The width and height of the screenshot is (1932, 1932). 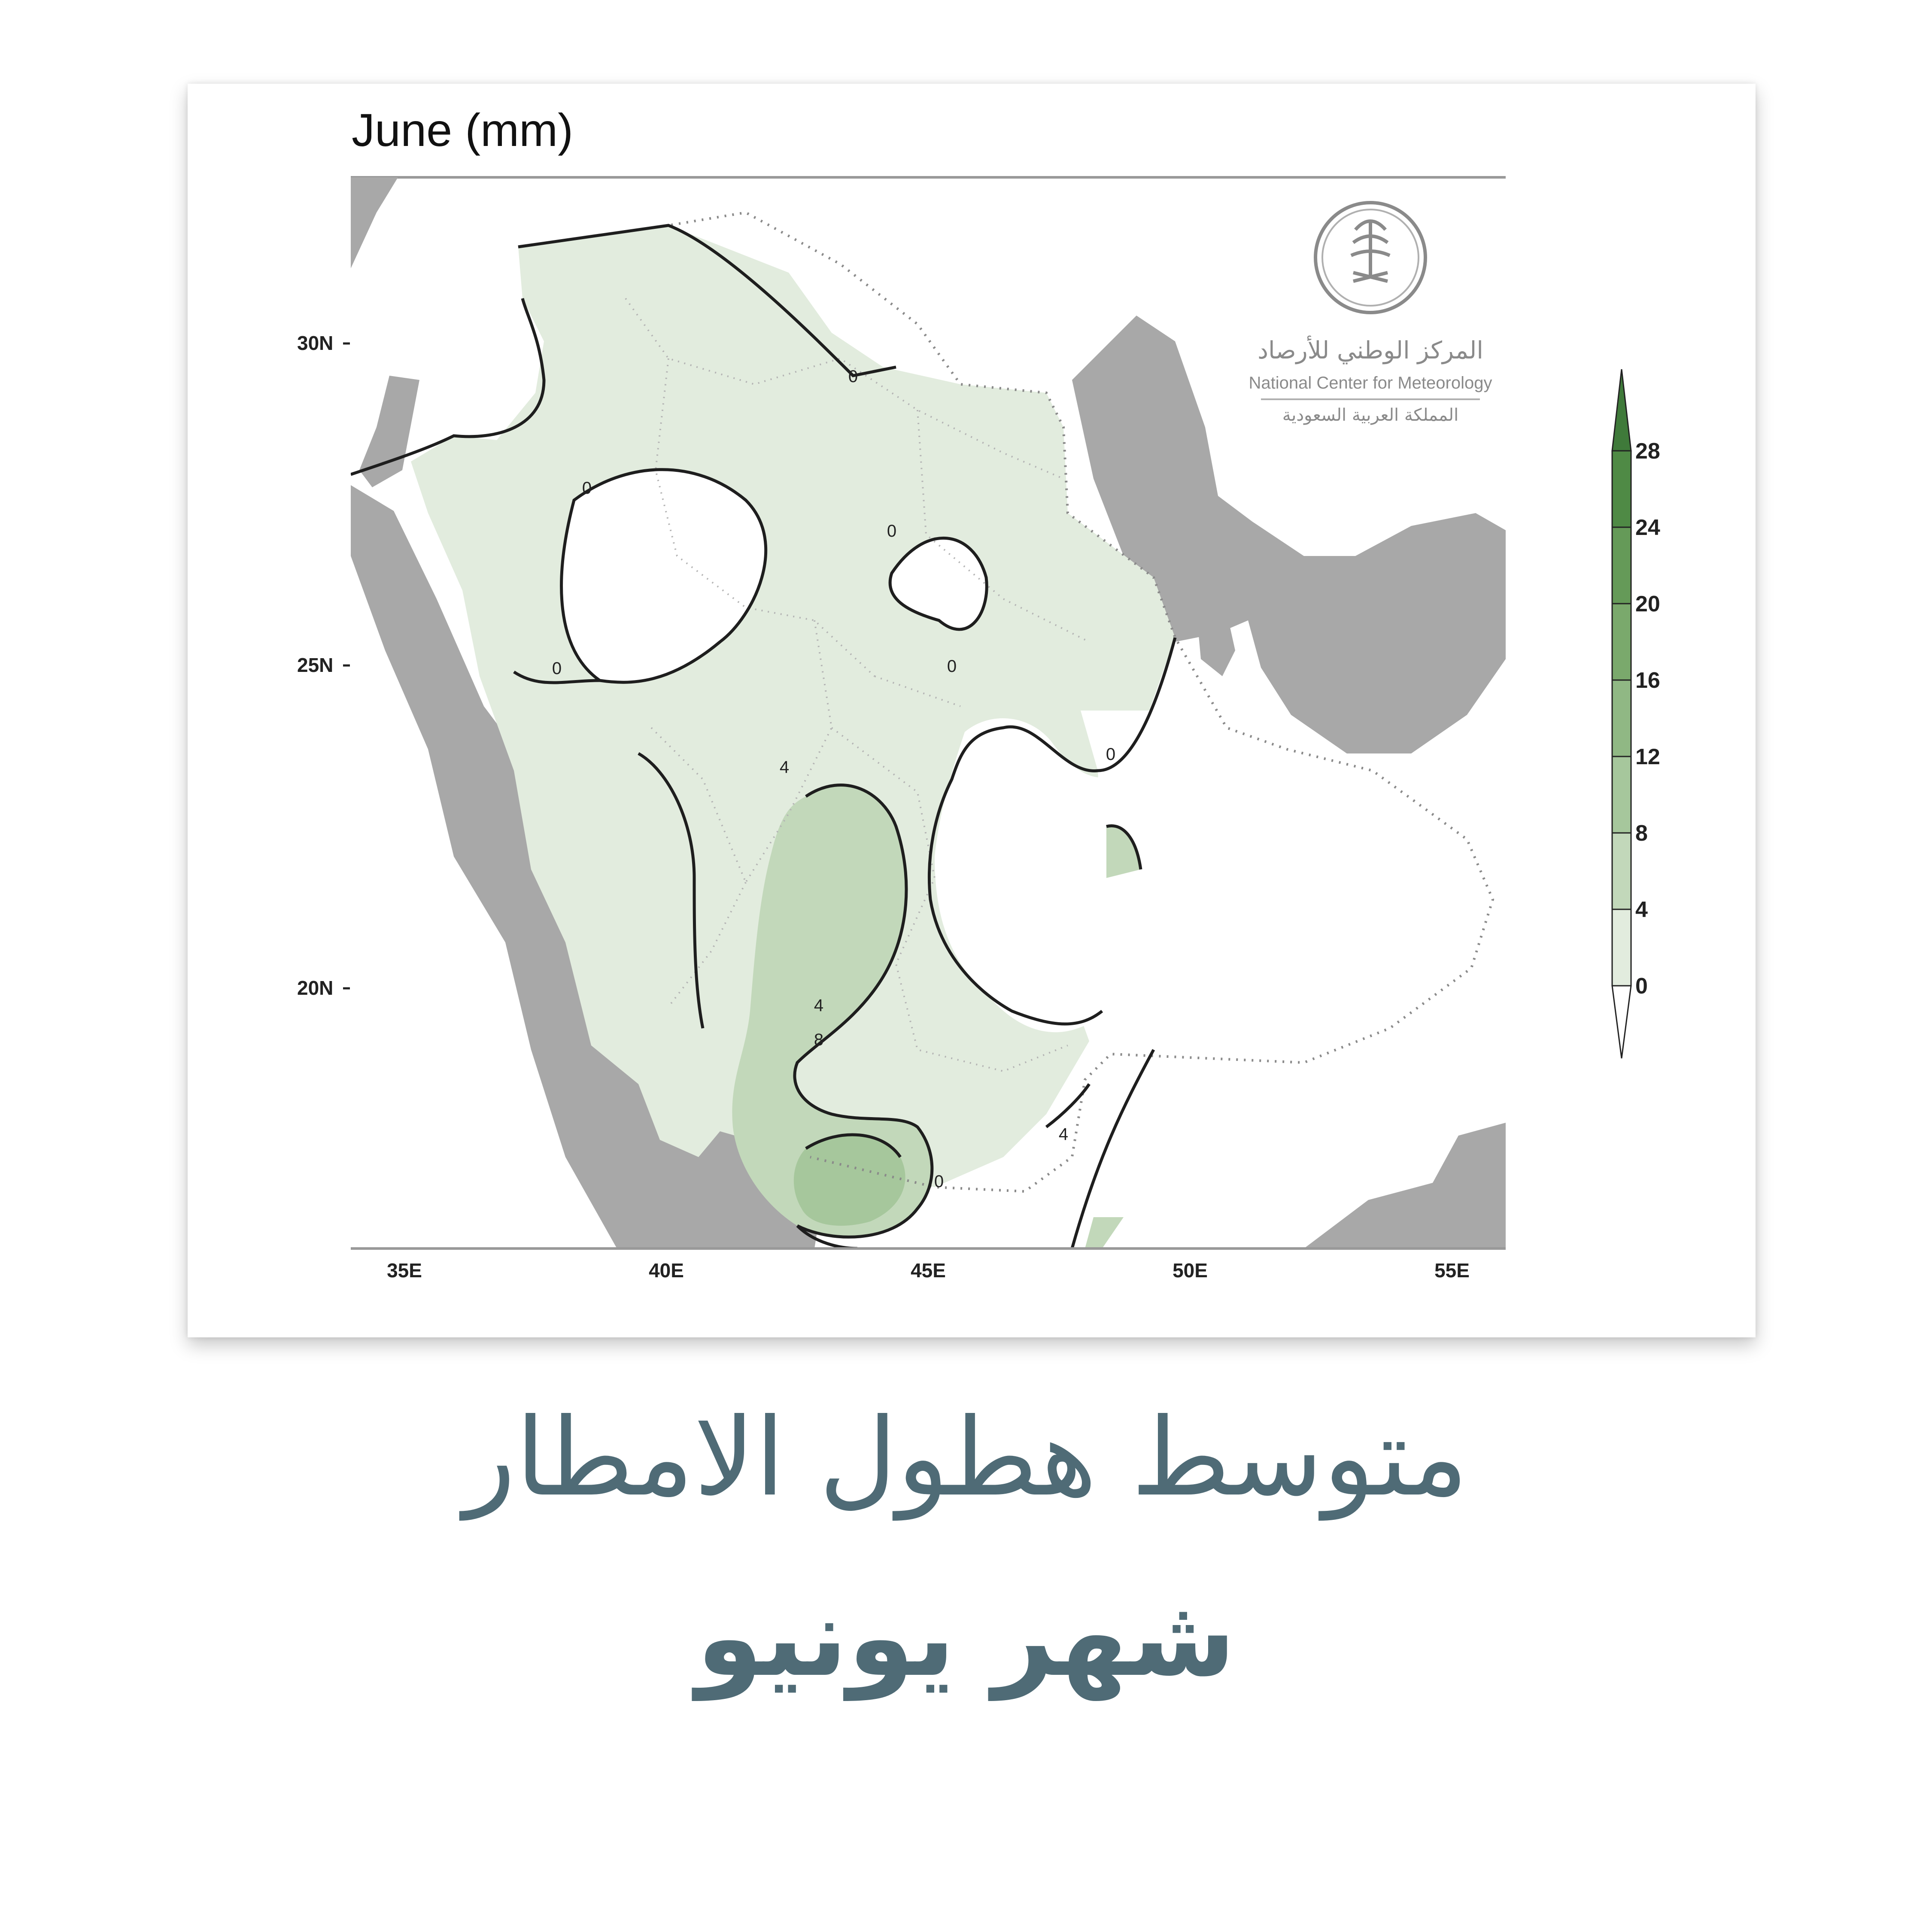 I want to click on longitude-axis: 35E 40E 45E 50E 55E, so click(x=929, y=1270).